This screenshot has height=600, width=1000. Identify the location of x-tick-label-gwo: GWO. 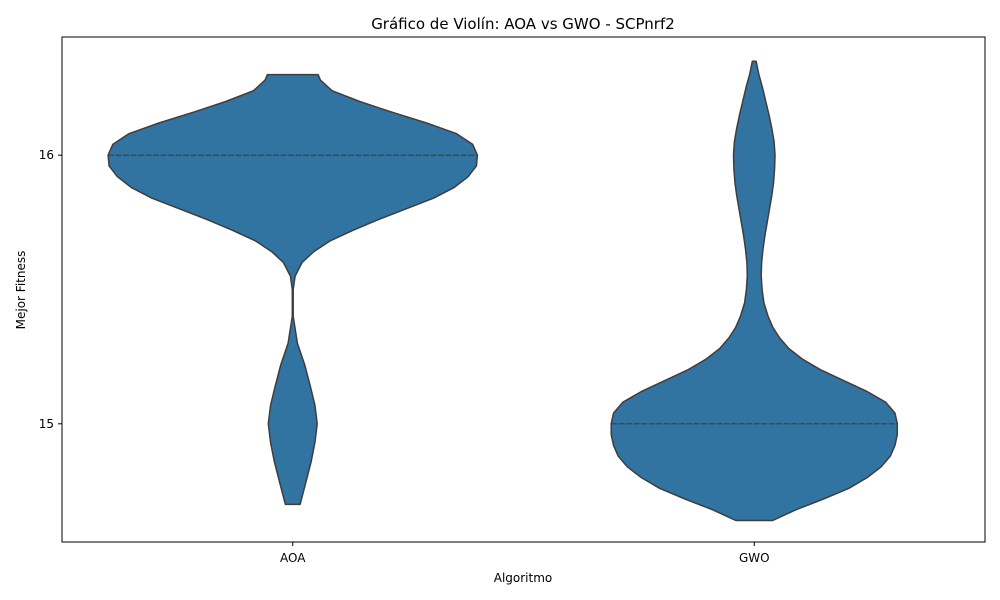
(754, 558).